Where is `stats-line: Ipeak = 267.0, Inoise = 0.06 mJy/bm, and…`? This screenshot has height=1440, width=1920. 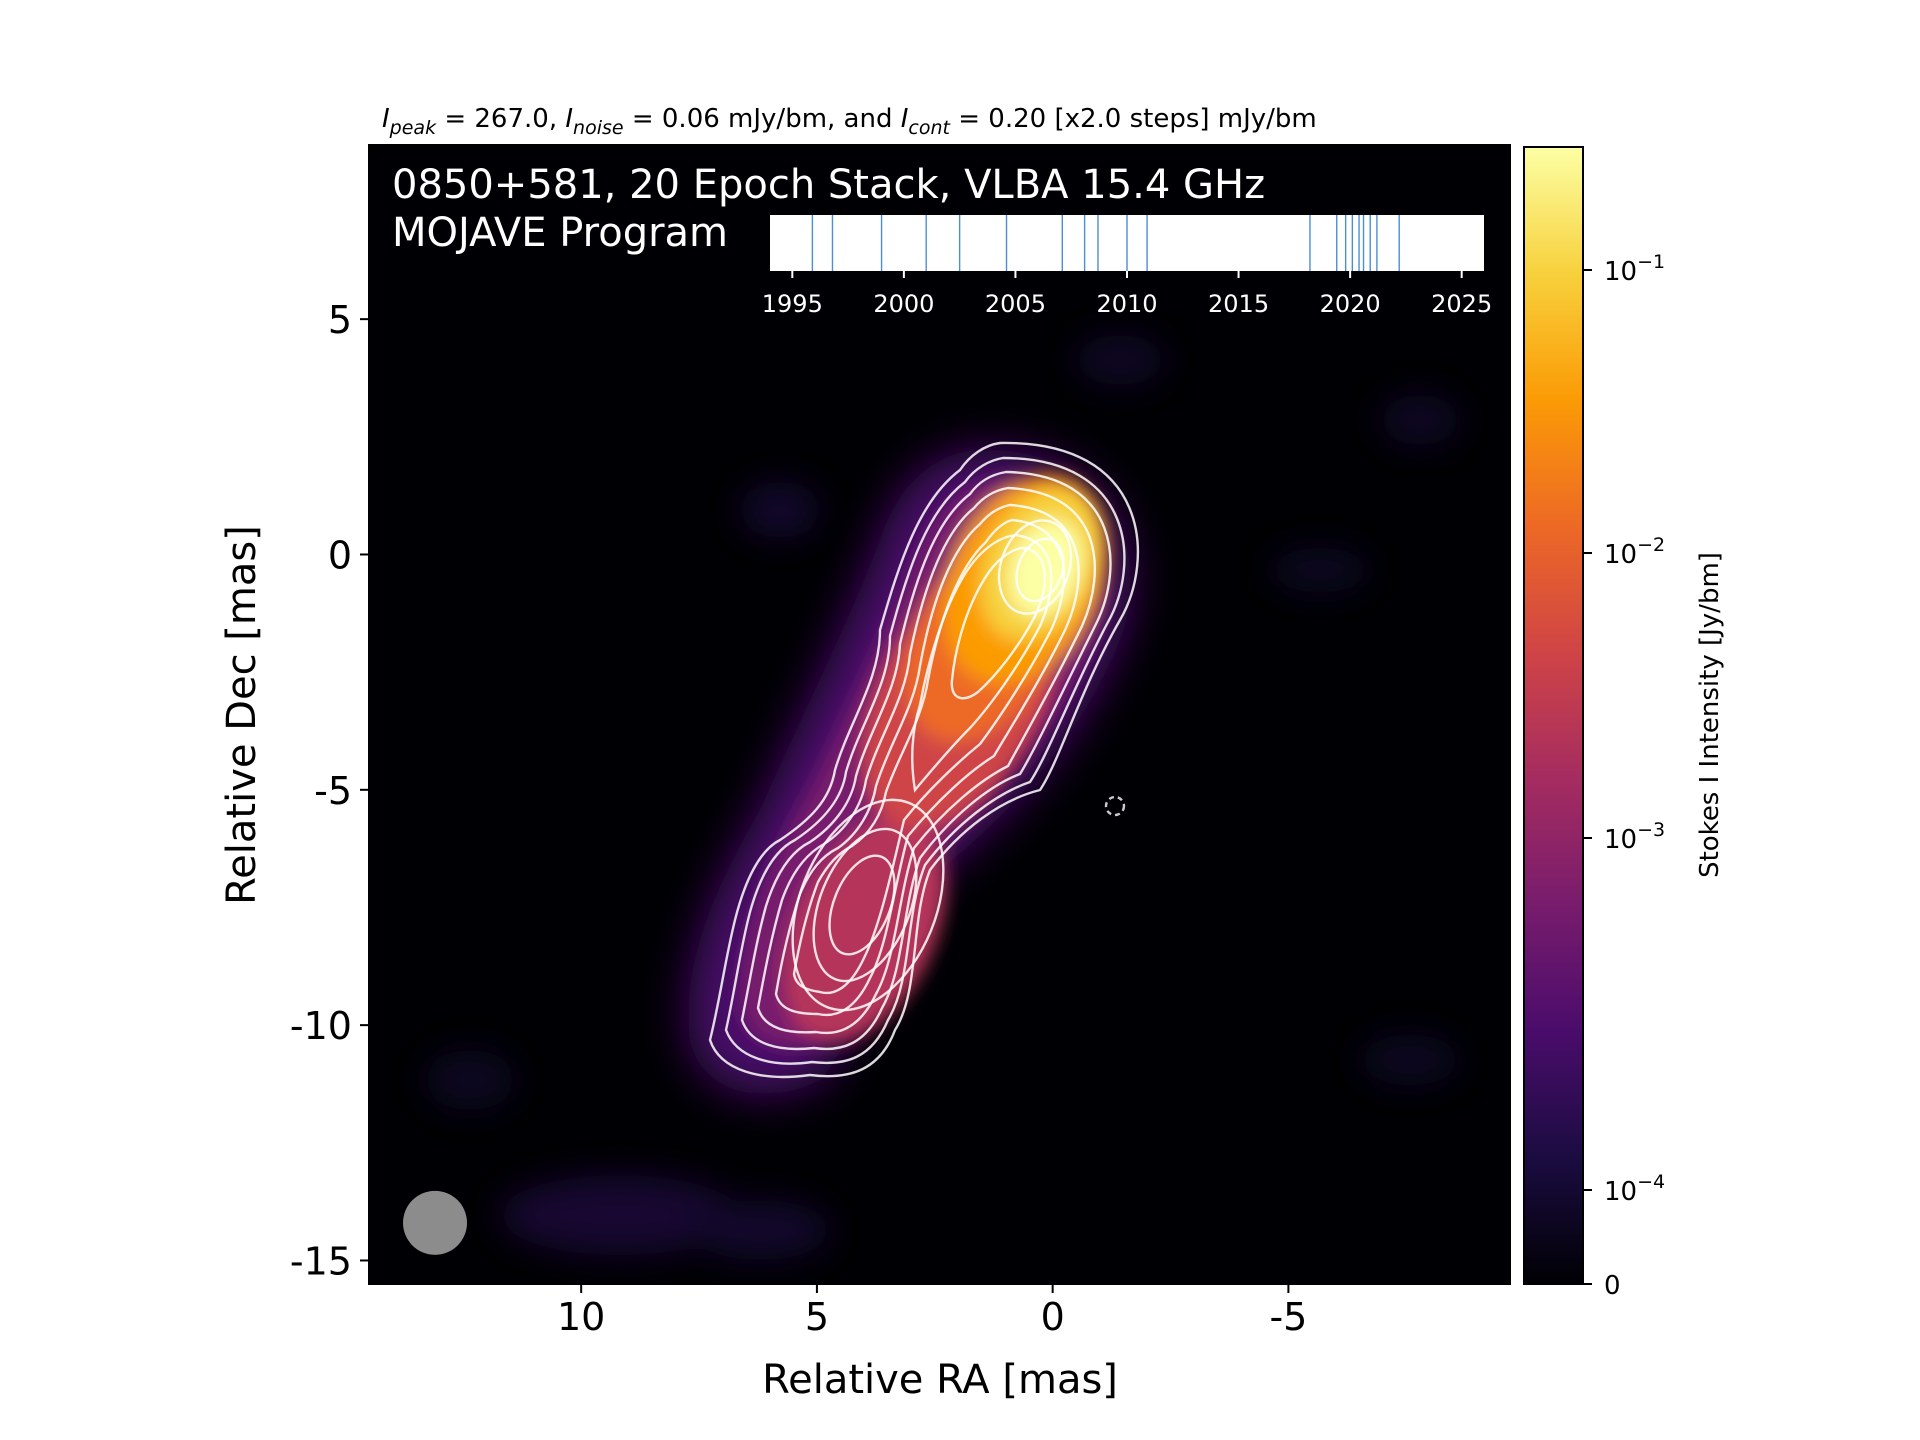
stats-line: Ipeak = 267.0, Inoise = 0.06 mJy/bm, and… is located at coordinates (849, 121).